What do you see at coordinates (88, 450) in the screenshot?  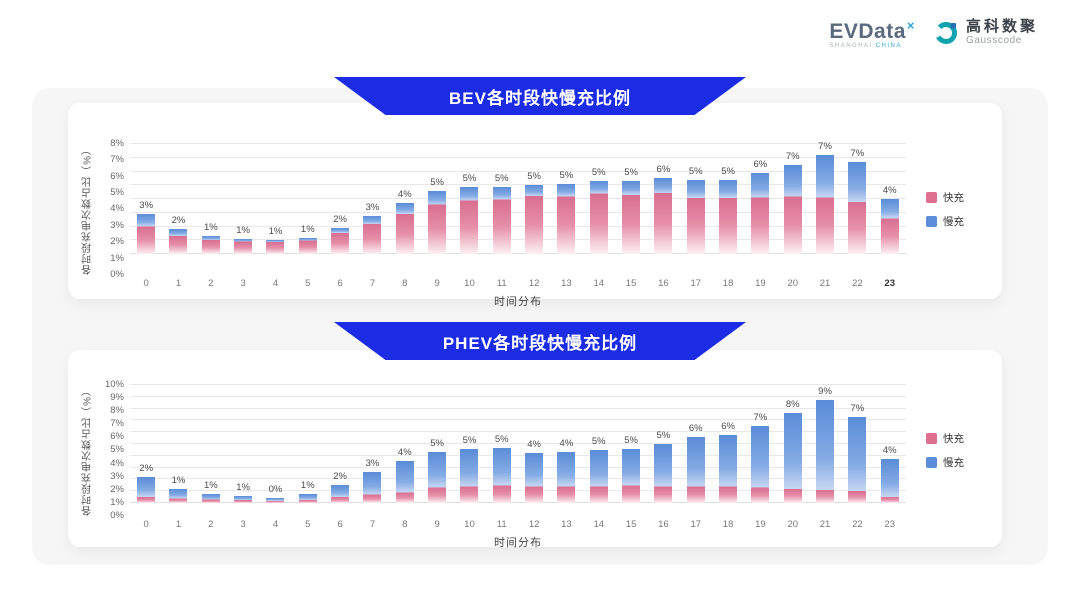 I see `phev-y-axis-title: 各时段充电次数占比（%）` at bounding box center [88, 450].